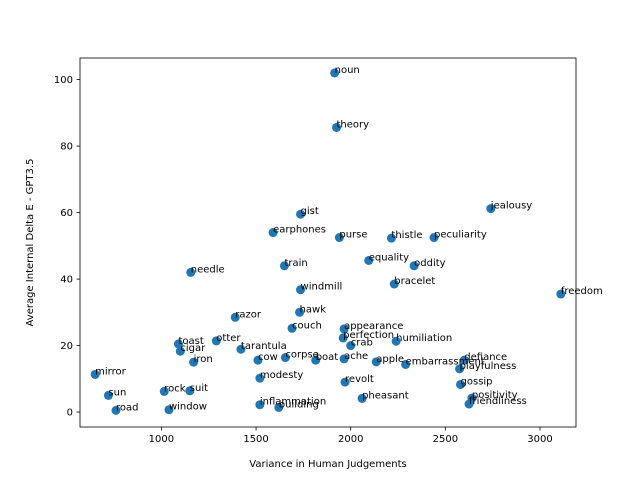 The image size is (640, 485). I want to click on y-tick-label: 100, so click(63, 80).